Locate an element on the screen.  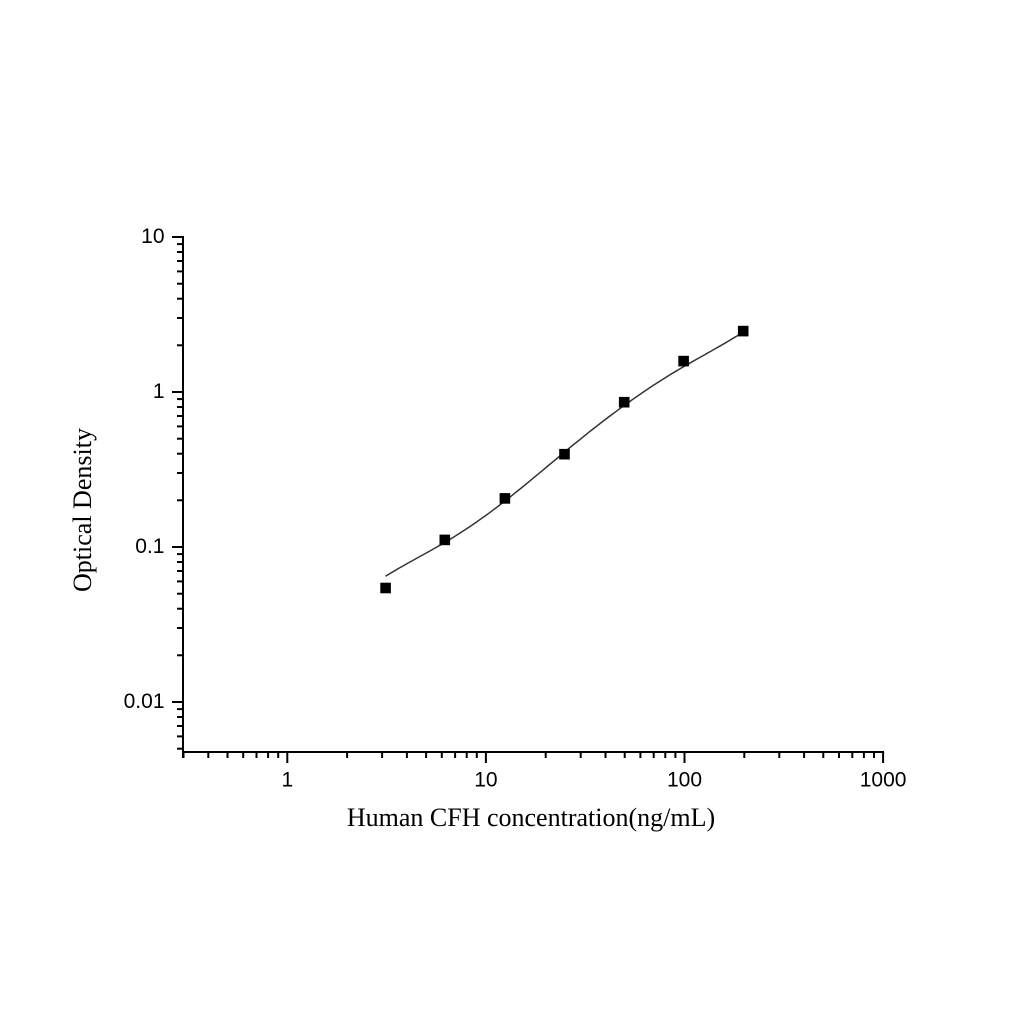
svg-text: Optical Density is located at coordinates (82, 510).